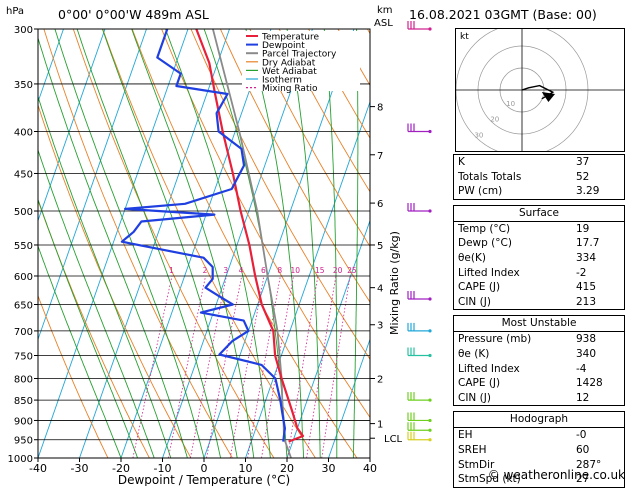 The width and height of the screenshot is (629, 493). I want to click on wet-adiabat-line, so click(330, 243).